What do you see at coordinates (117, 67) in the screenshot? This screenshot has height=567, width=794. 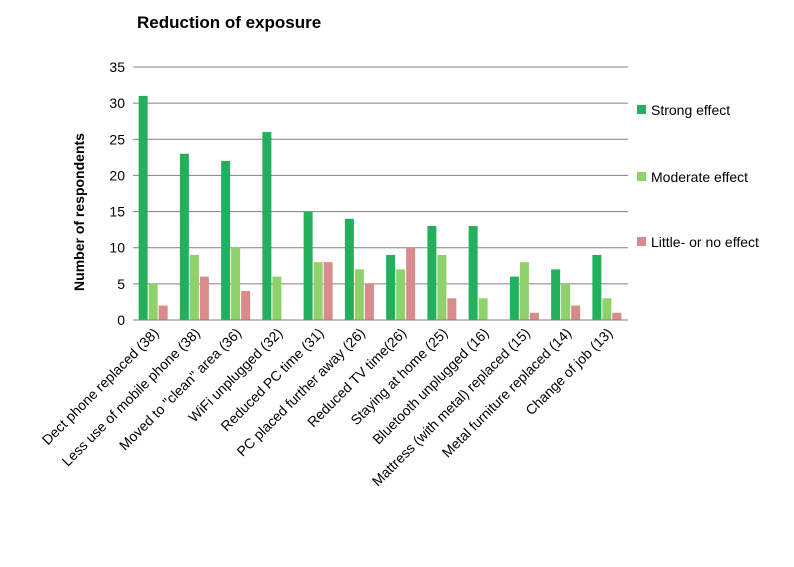 I see `y-tick-label: 35` at bounding box center [117, 67].